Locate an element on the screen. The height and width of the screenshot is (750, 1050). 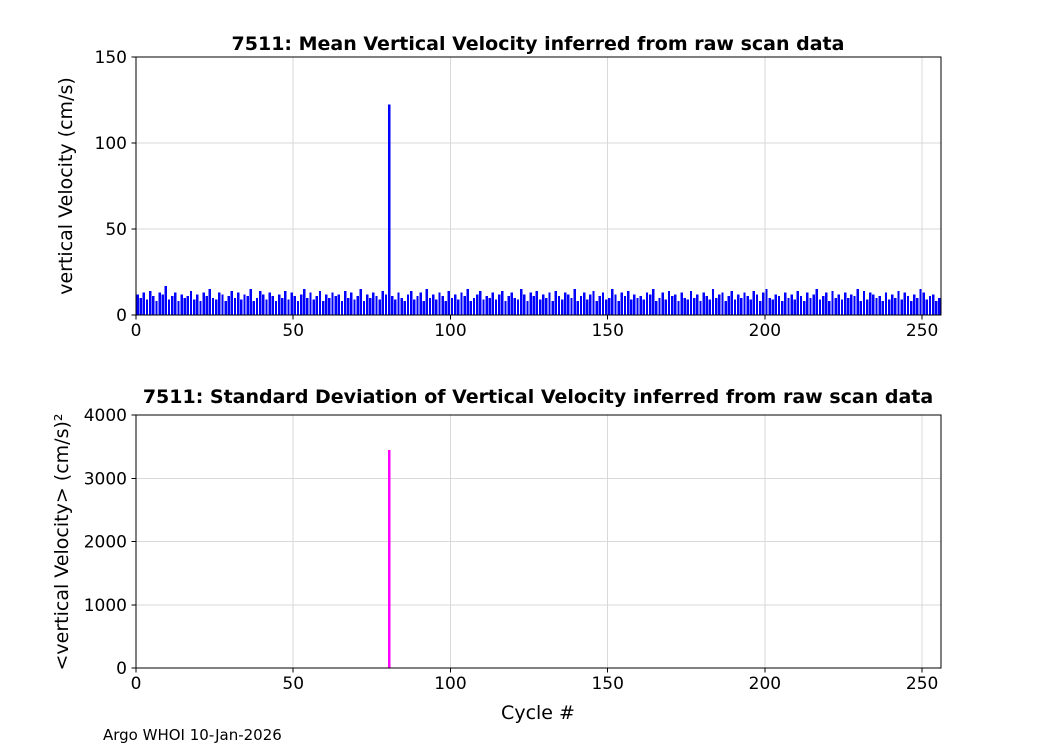
top-chart-ylabel: vertical Velocity (cm/s) is located at coordinates (66, 186).